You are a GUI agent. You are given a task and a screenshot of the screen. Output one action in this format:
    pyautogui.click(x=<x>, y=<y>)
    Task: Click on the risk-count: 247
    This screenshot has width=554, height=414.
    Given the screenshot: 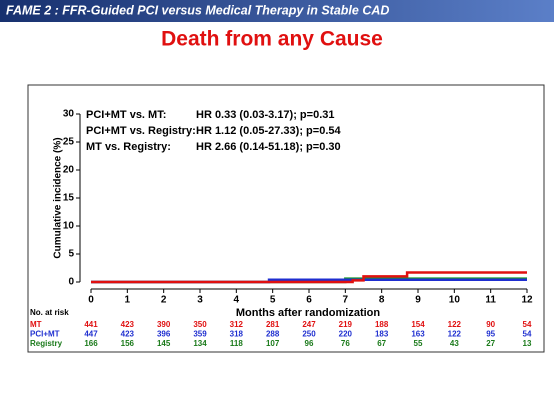 What is the action you would take?
    pyautogui.click(x=309, y=324)
    